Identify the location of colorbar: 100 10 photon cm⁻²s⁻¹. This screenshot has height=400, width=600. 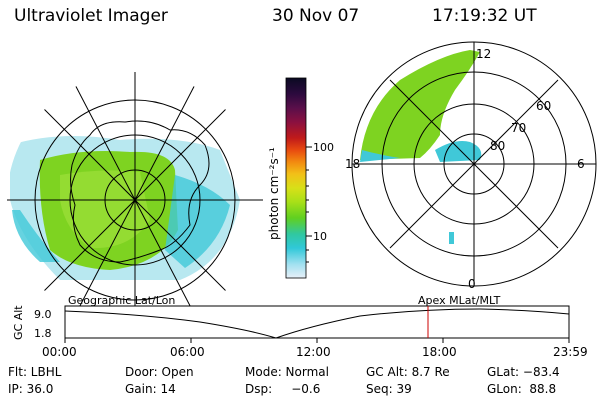
(300, 178).